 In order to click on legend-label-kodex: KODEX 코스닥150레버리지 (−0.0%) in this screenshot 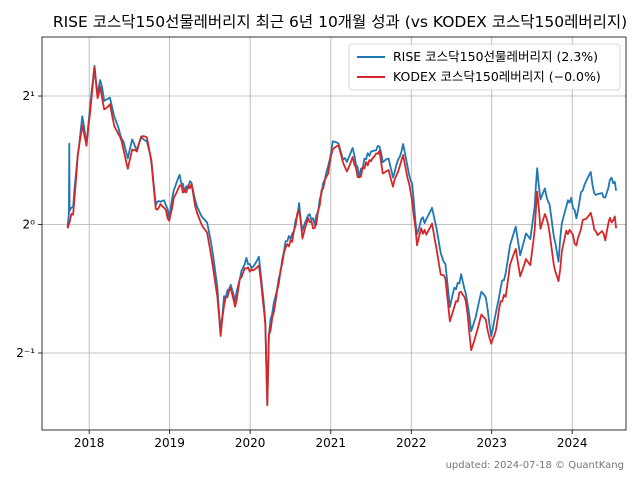, I will do `click(497, 76)`.